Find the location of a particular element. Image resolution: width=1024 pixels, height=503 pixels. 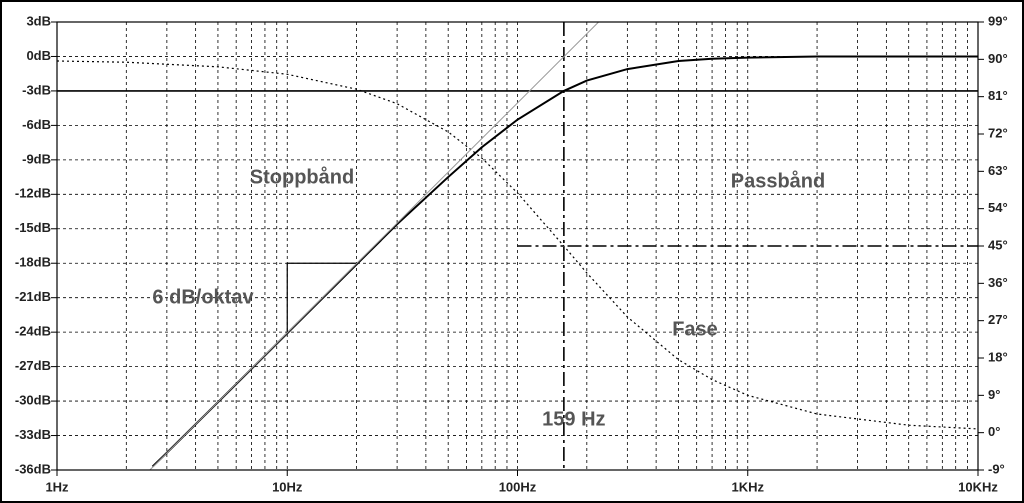

y-tick-label: -24dB is located at coordinates (33, 331).